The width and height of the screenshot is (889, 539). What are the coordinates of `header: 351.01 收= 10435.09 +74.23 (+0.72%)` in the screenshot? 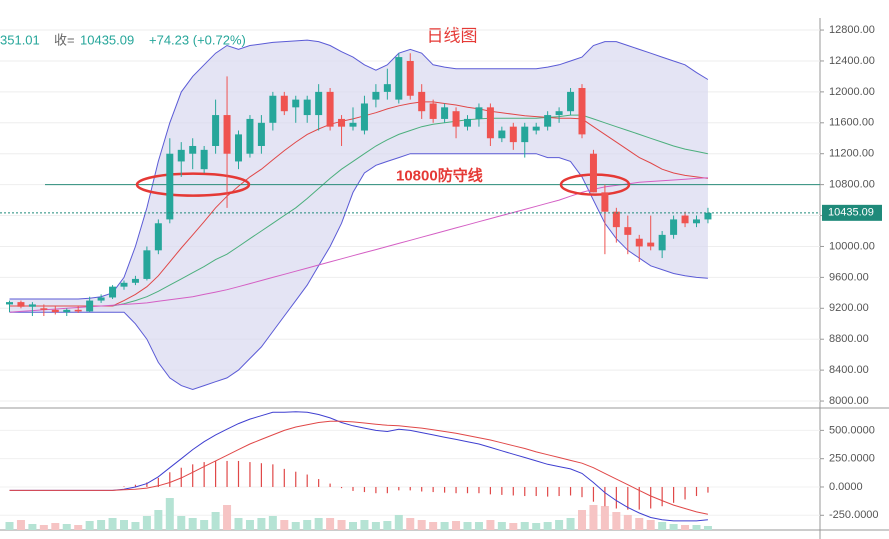 It's located at (123, 39).